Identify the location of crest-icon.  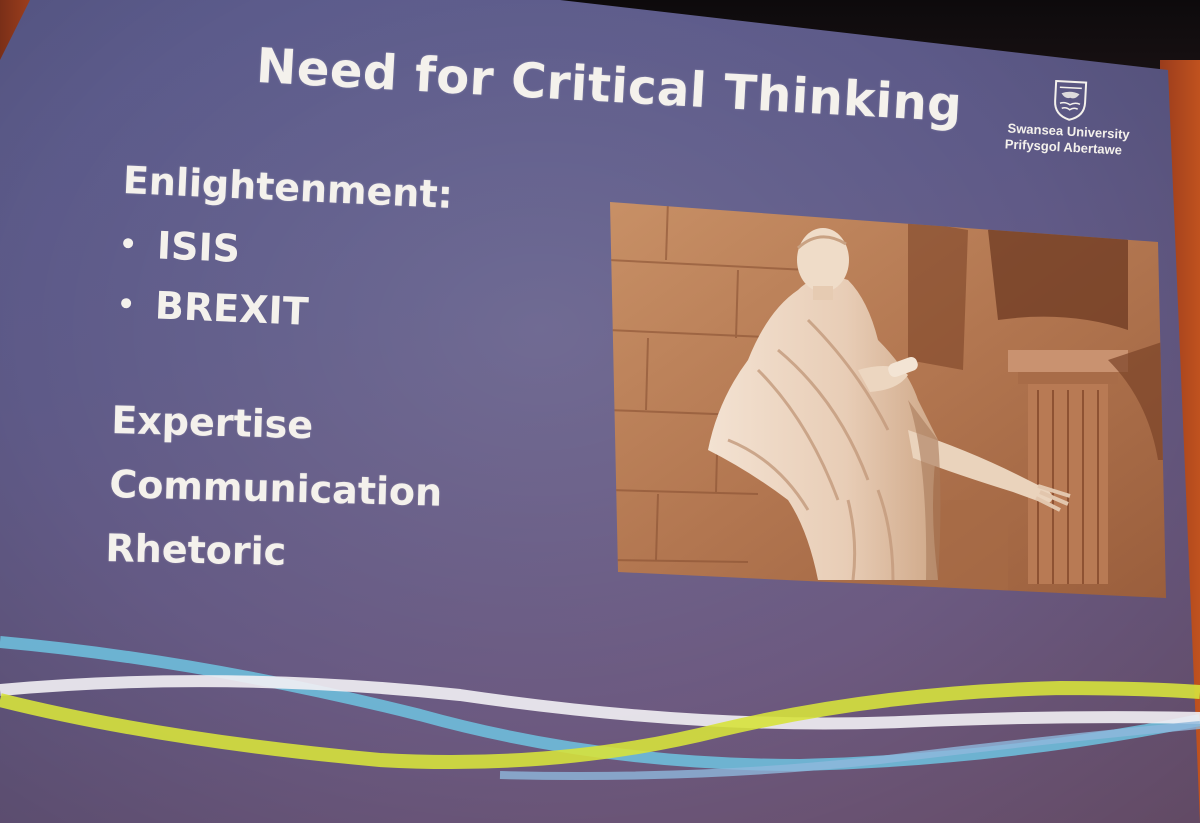
(1071, 100).